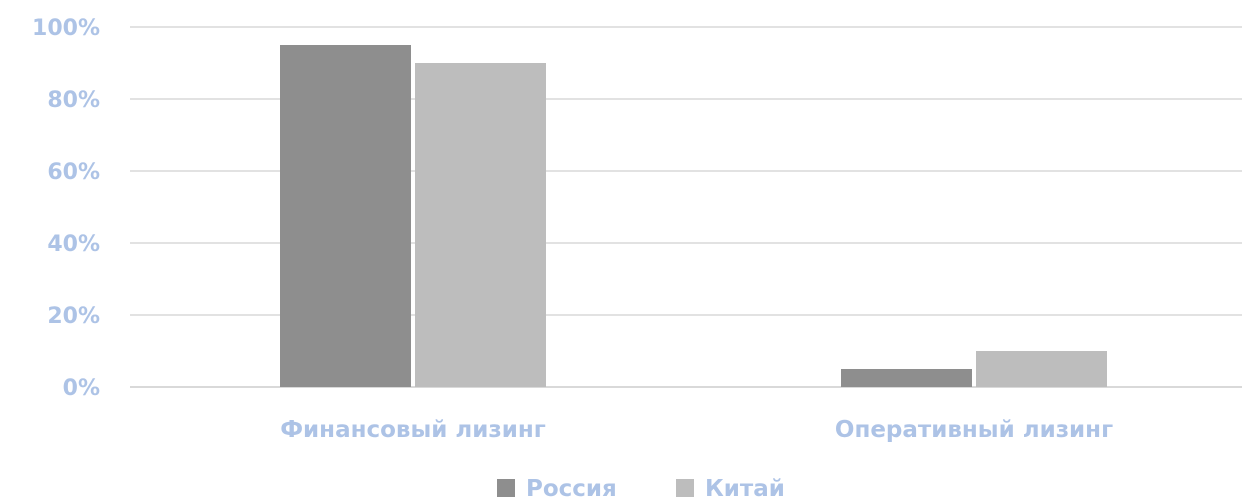  What do you see at coordinates (974, 430) in the screenshot?
I see `x-category-label: Оперативный лизинг` at bounding box center [974, 430].